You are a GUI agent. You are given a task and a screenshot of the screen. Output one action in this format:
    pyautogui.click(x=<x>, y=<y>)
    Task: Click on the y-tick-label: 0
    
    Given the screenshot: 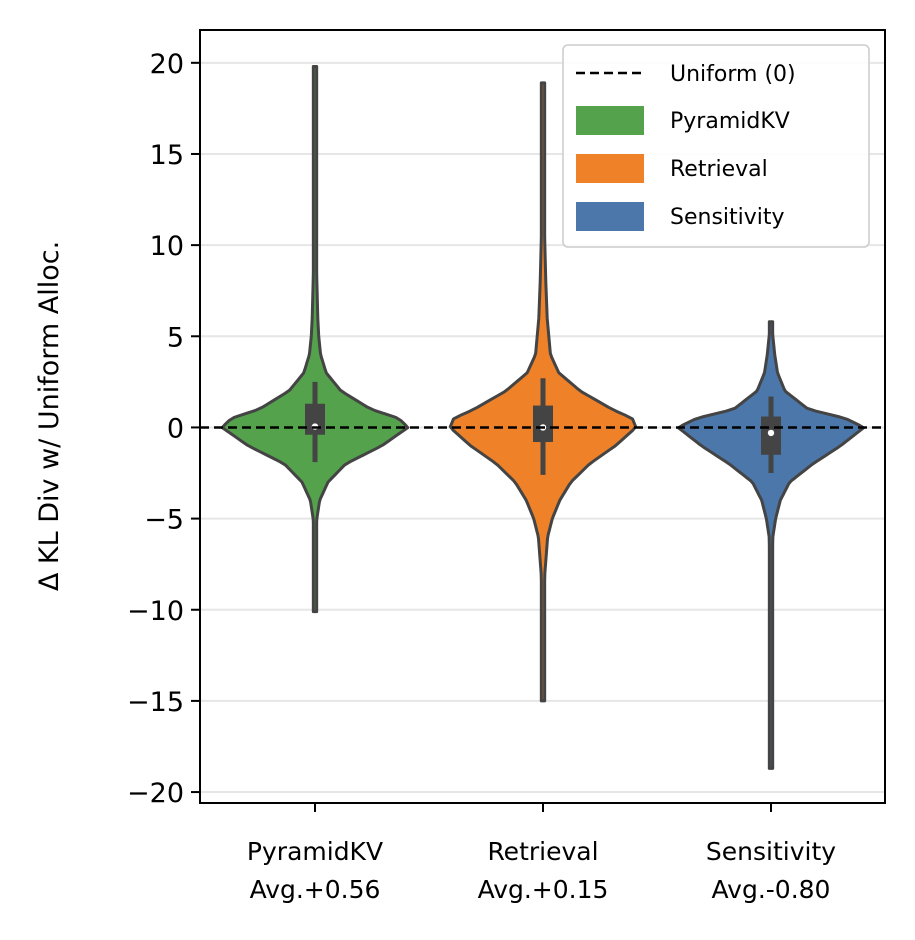 What is the action you would take?
    pyautogui.click(x=175, y=428)
    